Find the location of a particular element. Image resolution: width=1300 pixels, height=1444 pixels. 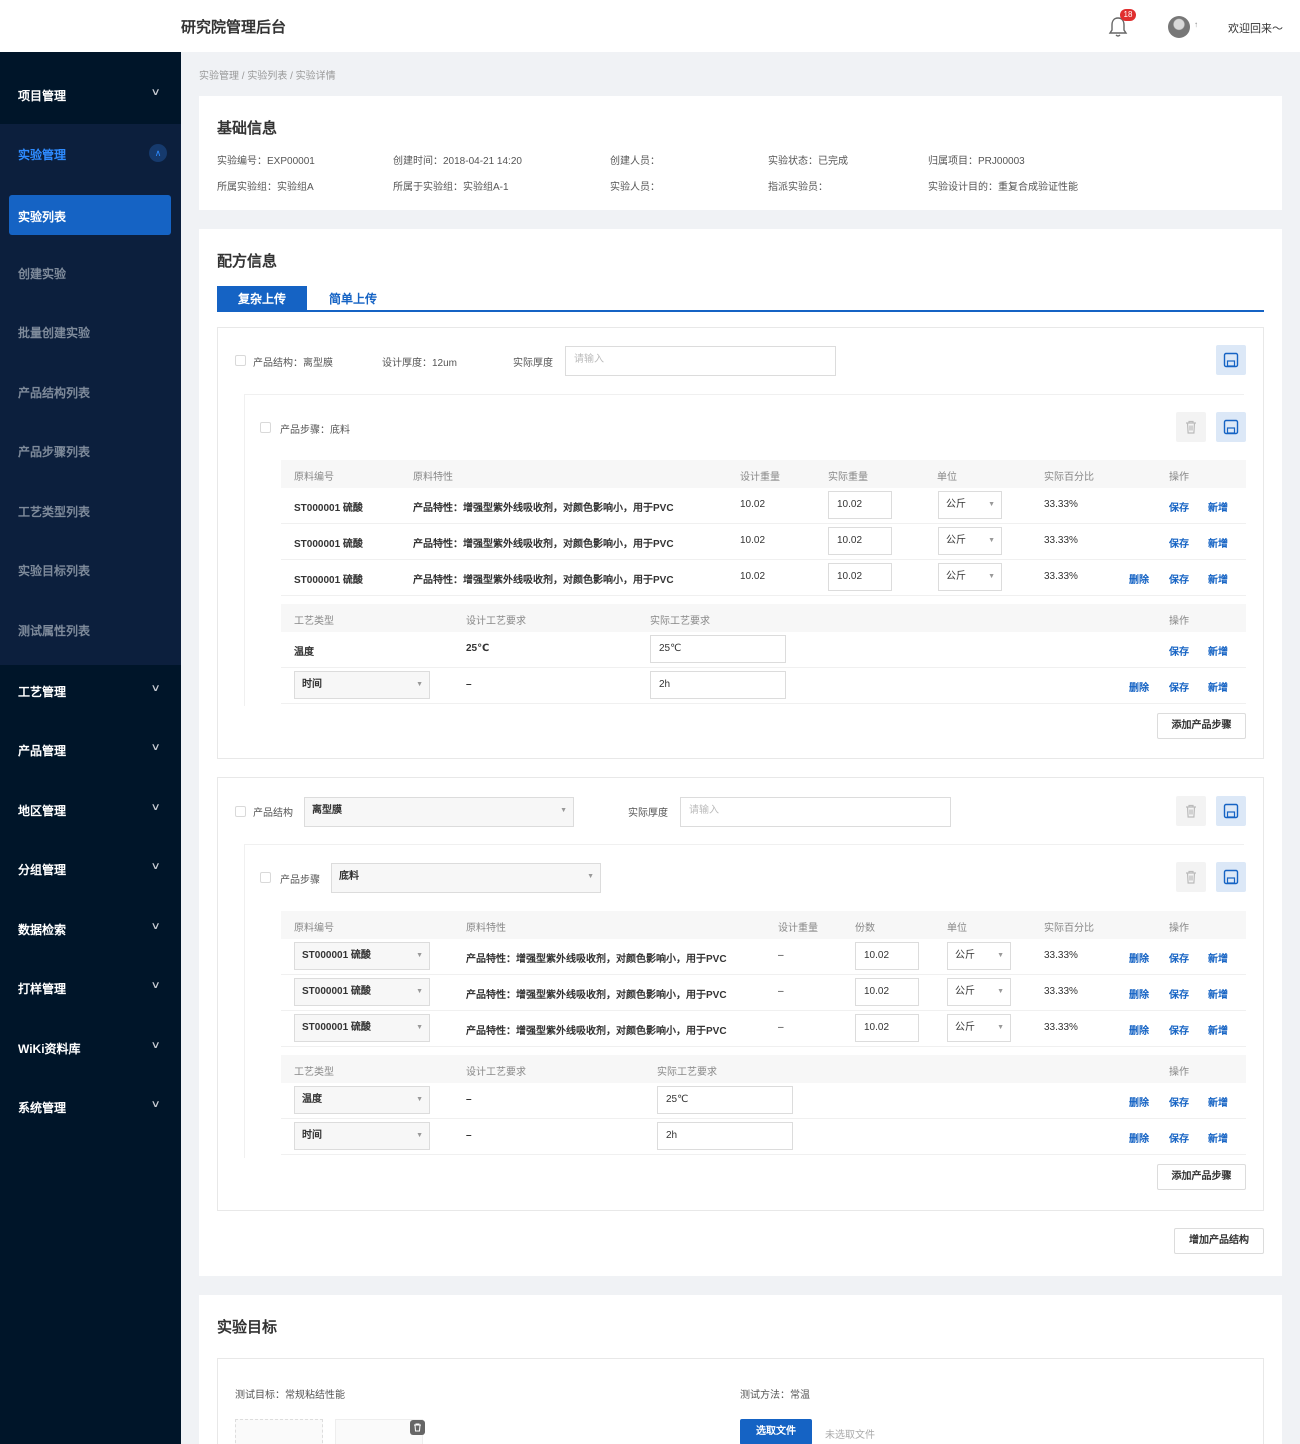

sidebar-subitem-step-list: 产品步骤列表 is located at coordinates (90, 450).